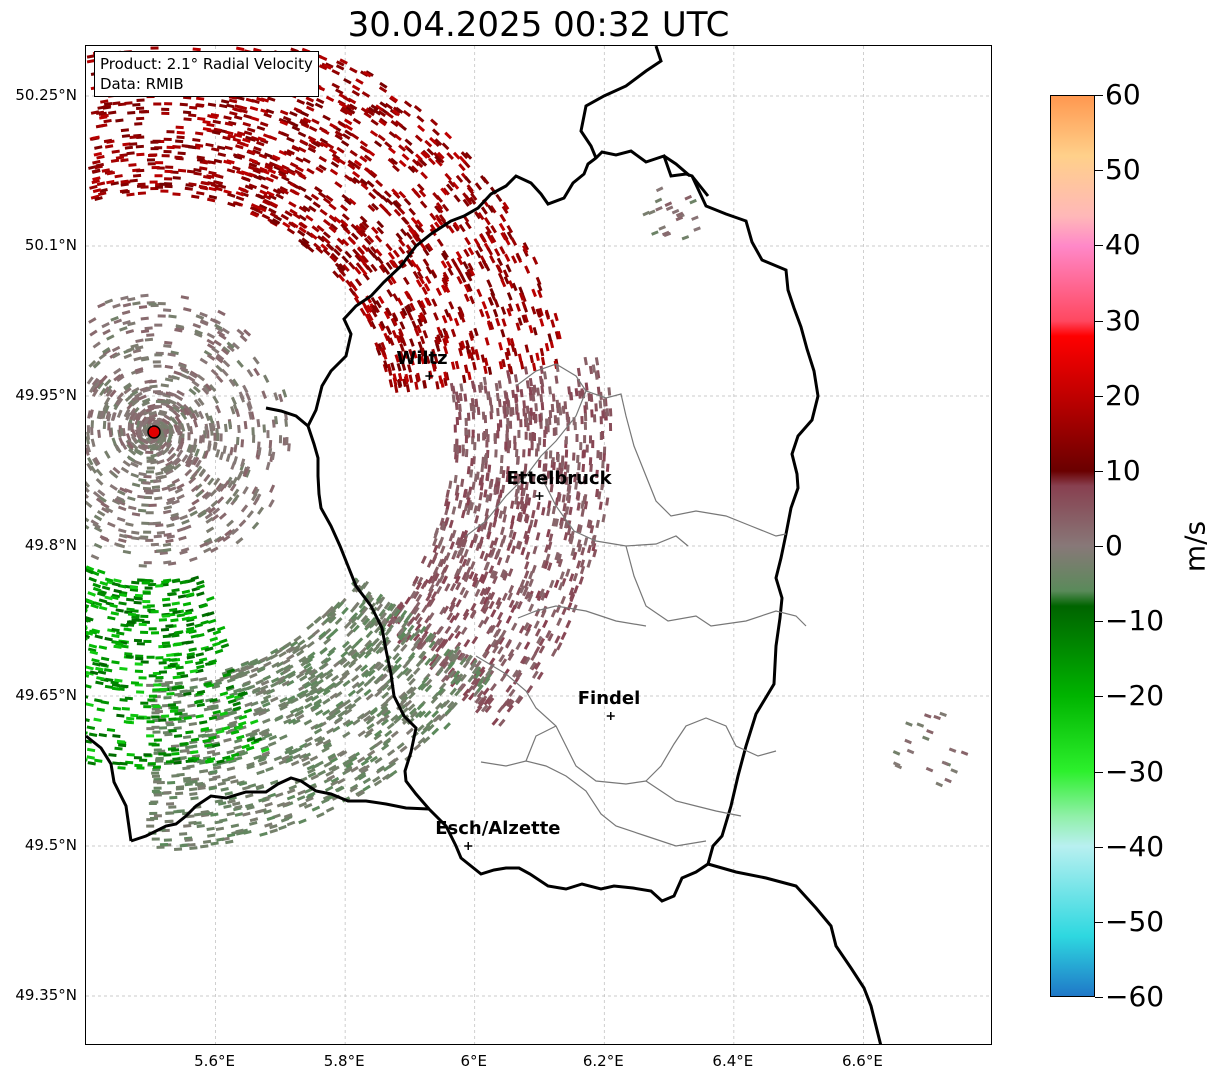 The height and width of the screenshot is (1081, 1207). I want to click on colorbar-tick-label: −60, so click(1135, 996).